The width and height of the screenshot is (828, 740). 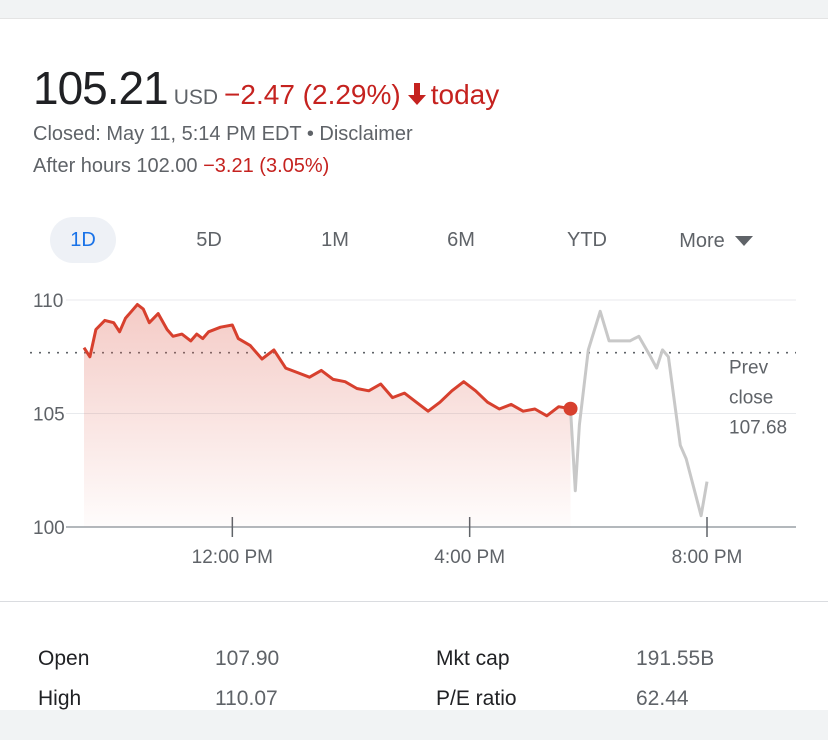 I want to click on stat-mktcap-label: Mkt cap, so click(x=473, y=658).